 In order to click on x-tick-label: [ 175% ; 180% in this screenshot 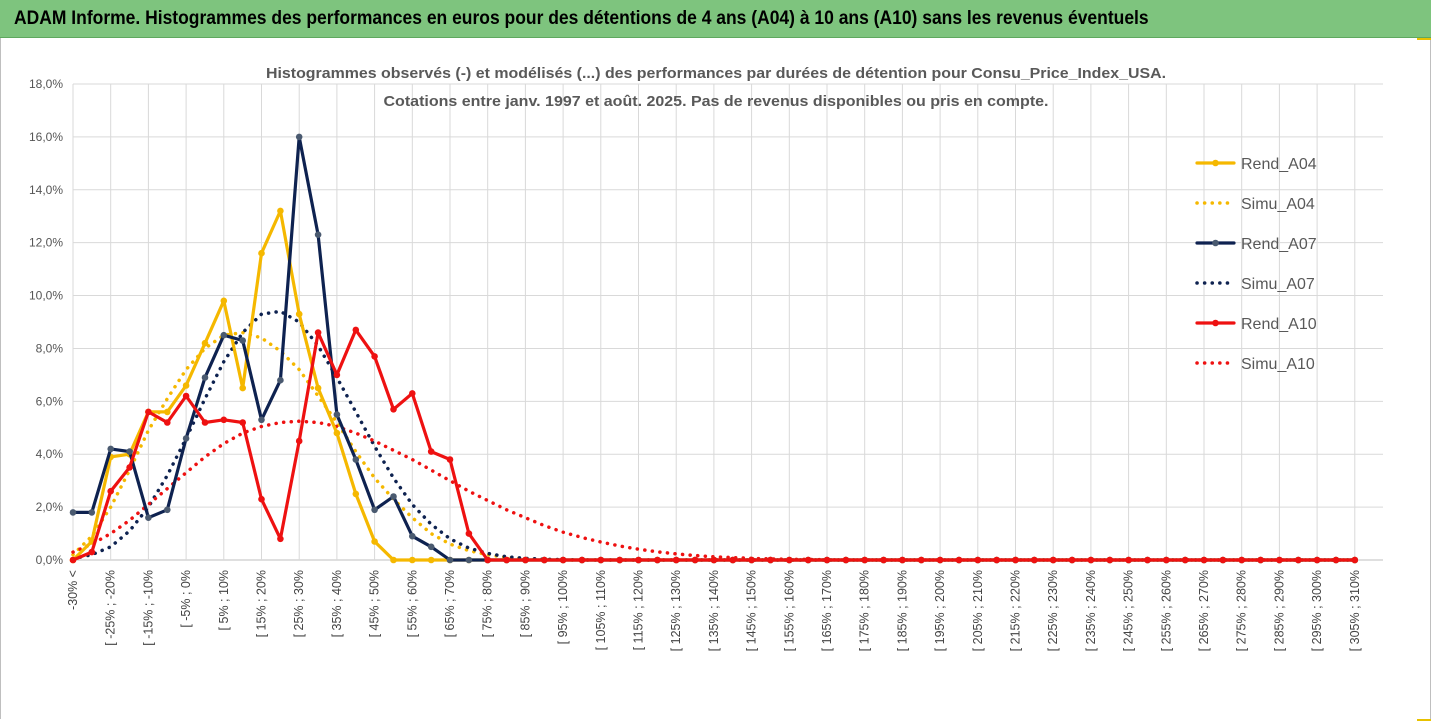, I will do `click(865, 610)`.